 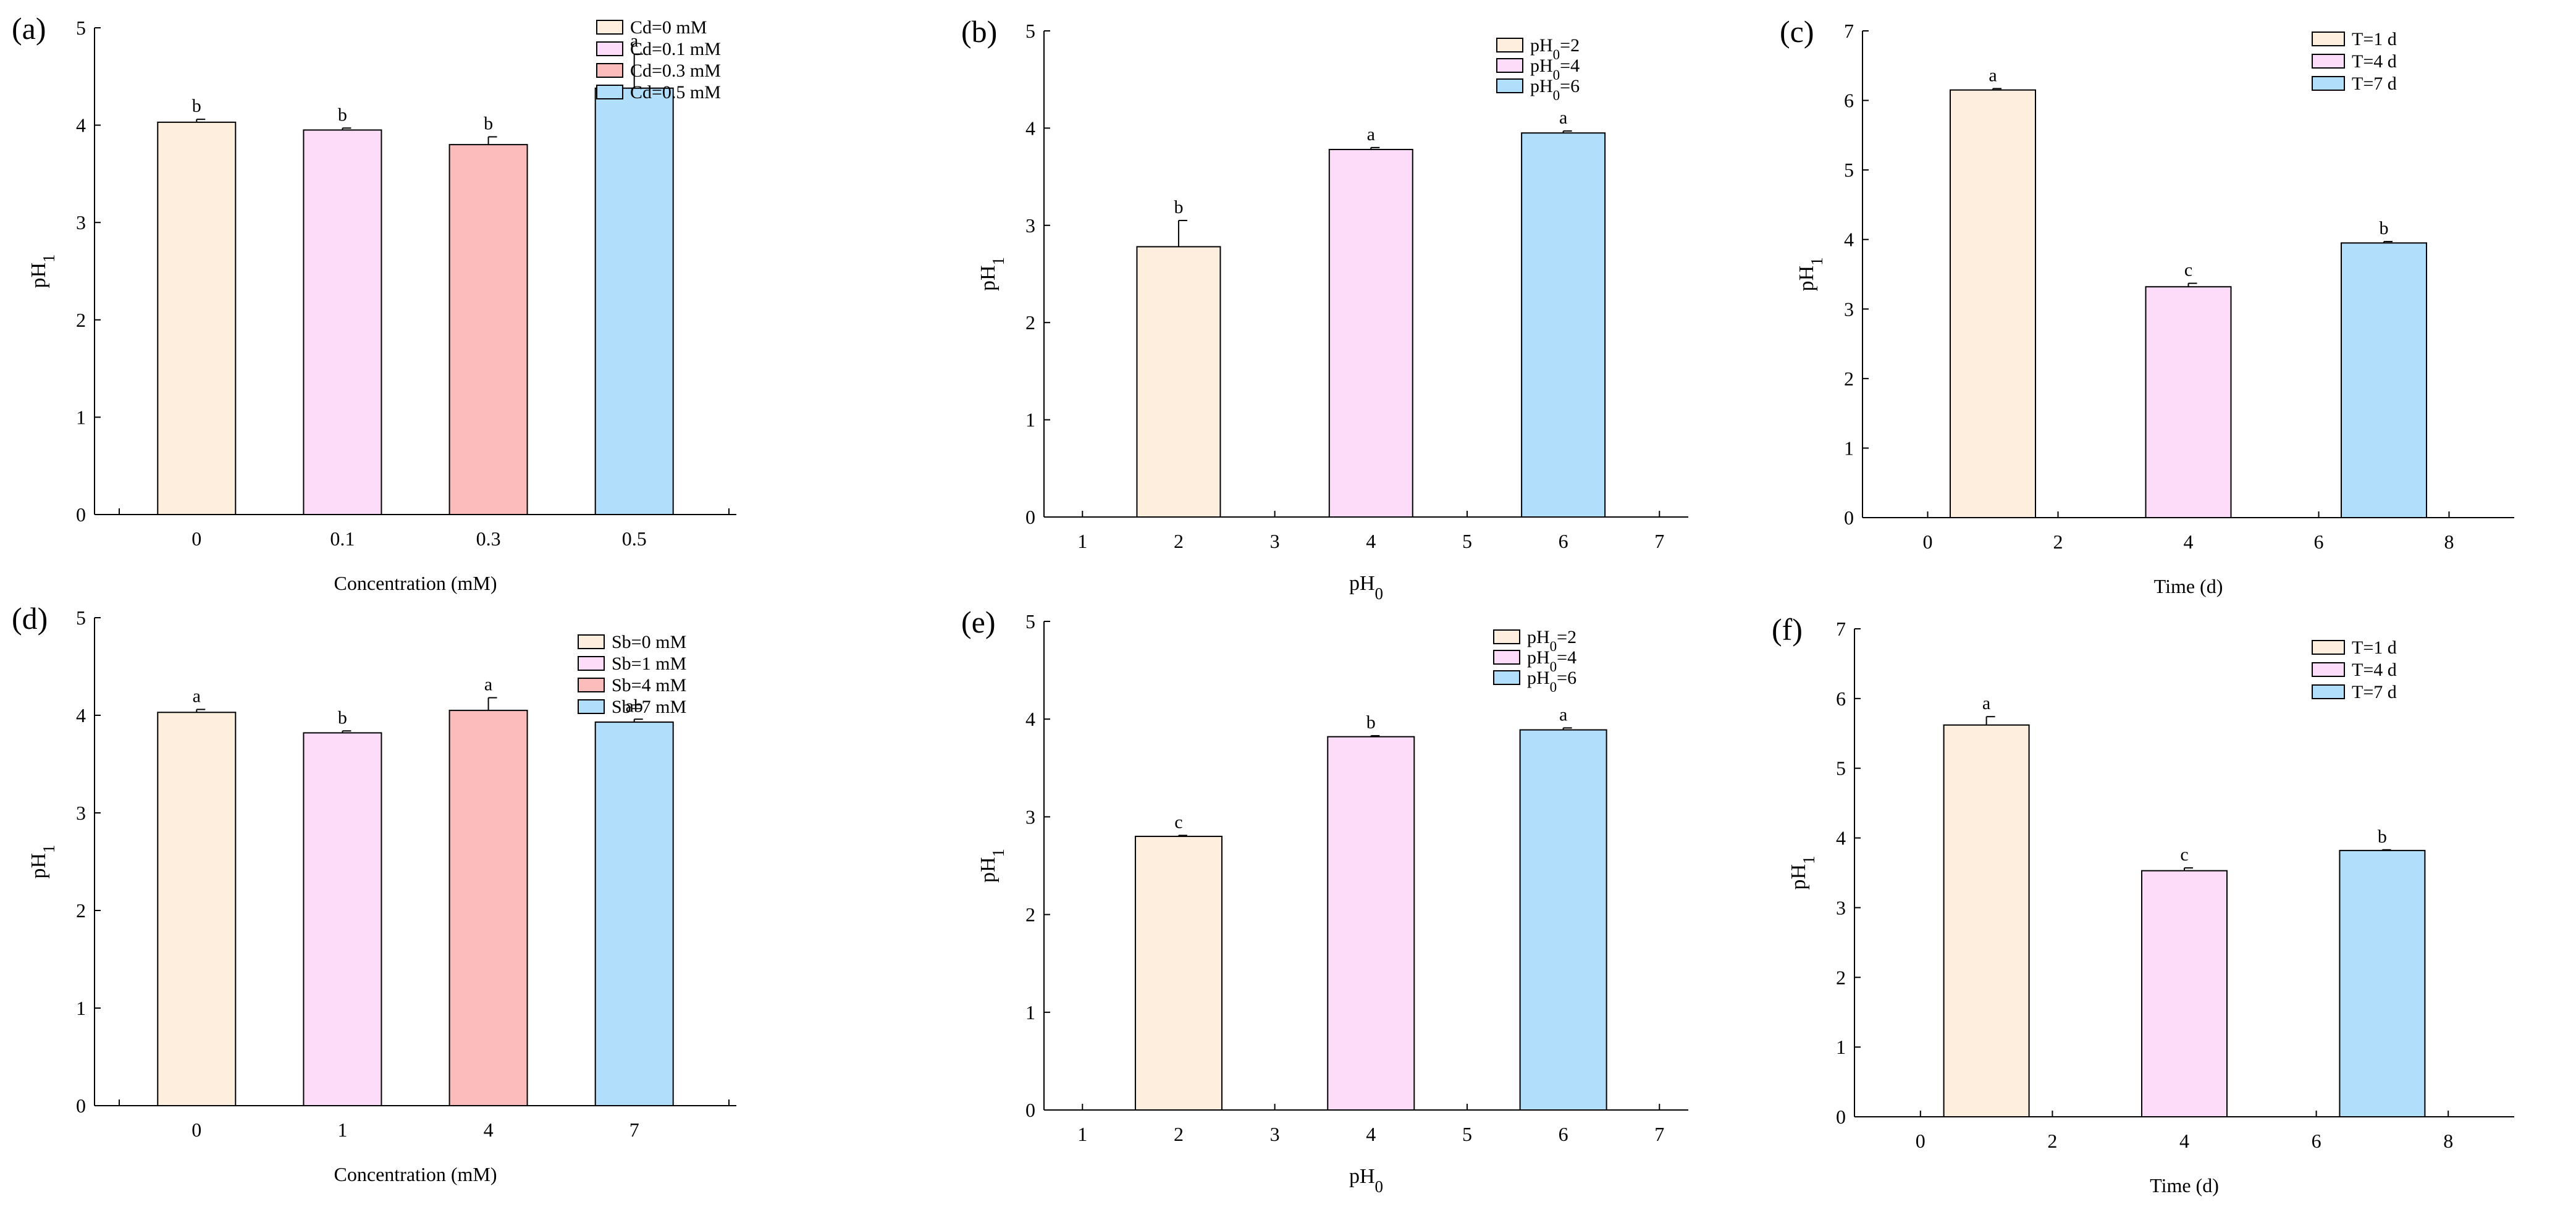 What do you see at coordinates (415, 583) in the screenshot?
I see `x-axis-label: Concentration (mM)` at bounding box center [415, 583].